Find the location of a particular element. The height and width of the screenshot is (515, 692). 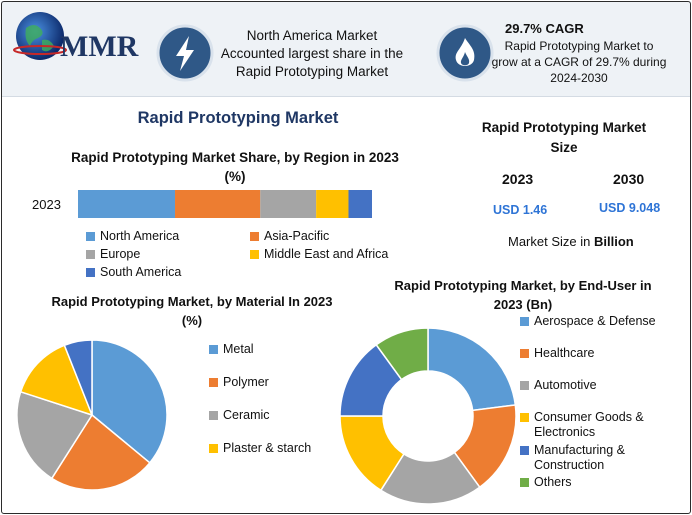

material-slice-metal is located at coordinates (129, 401).